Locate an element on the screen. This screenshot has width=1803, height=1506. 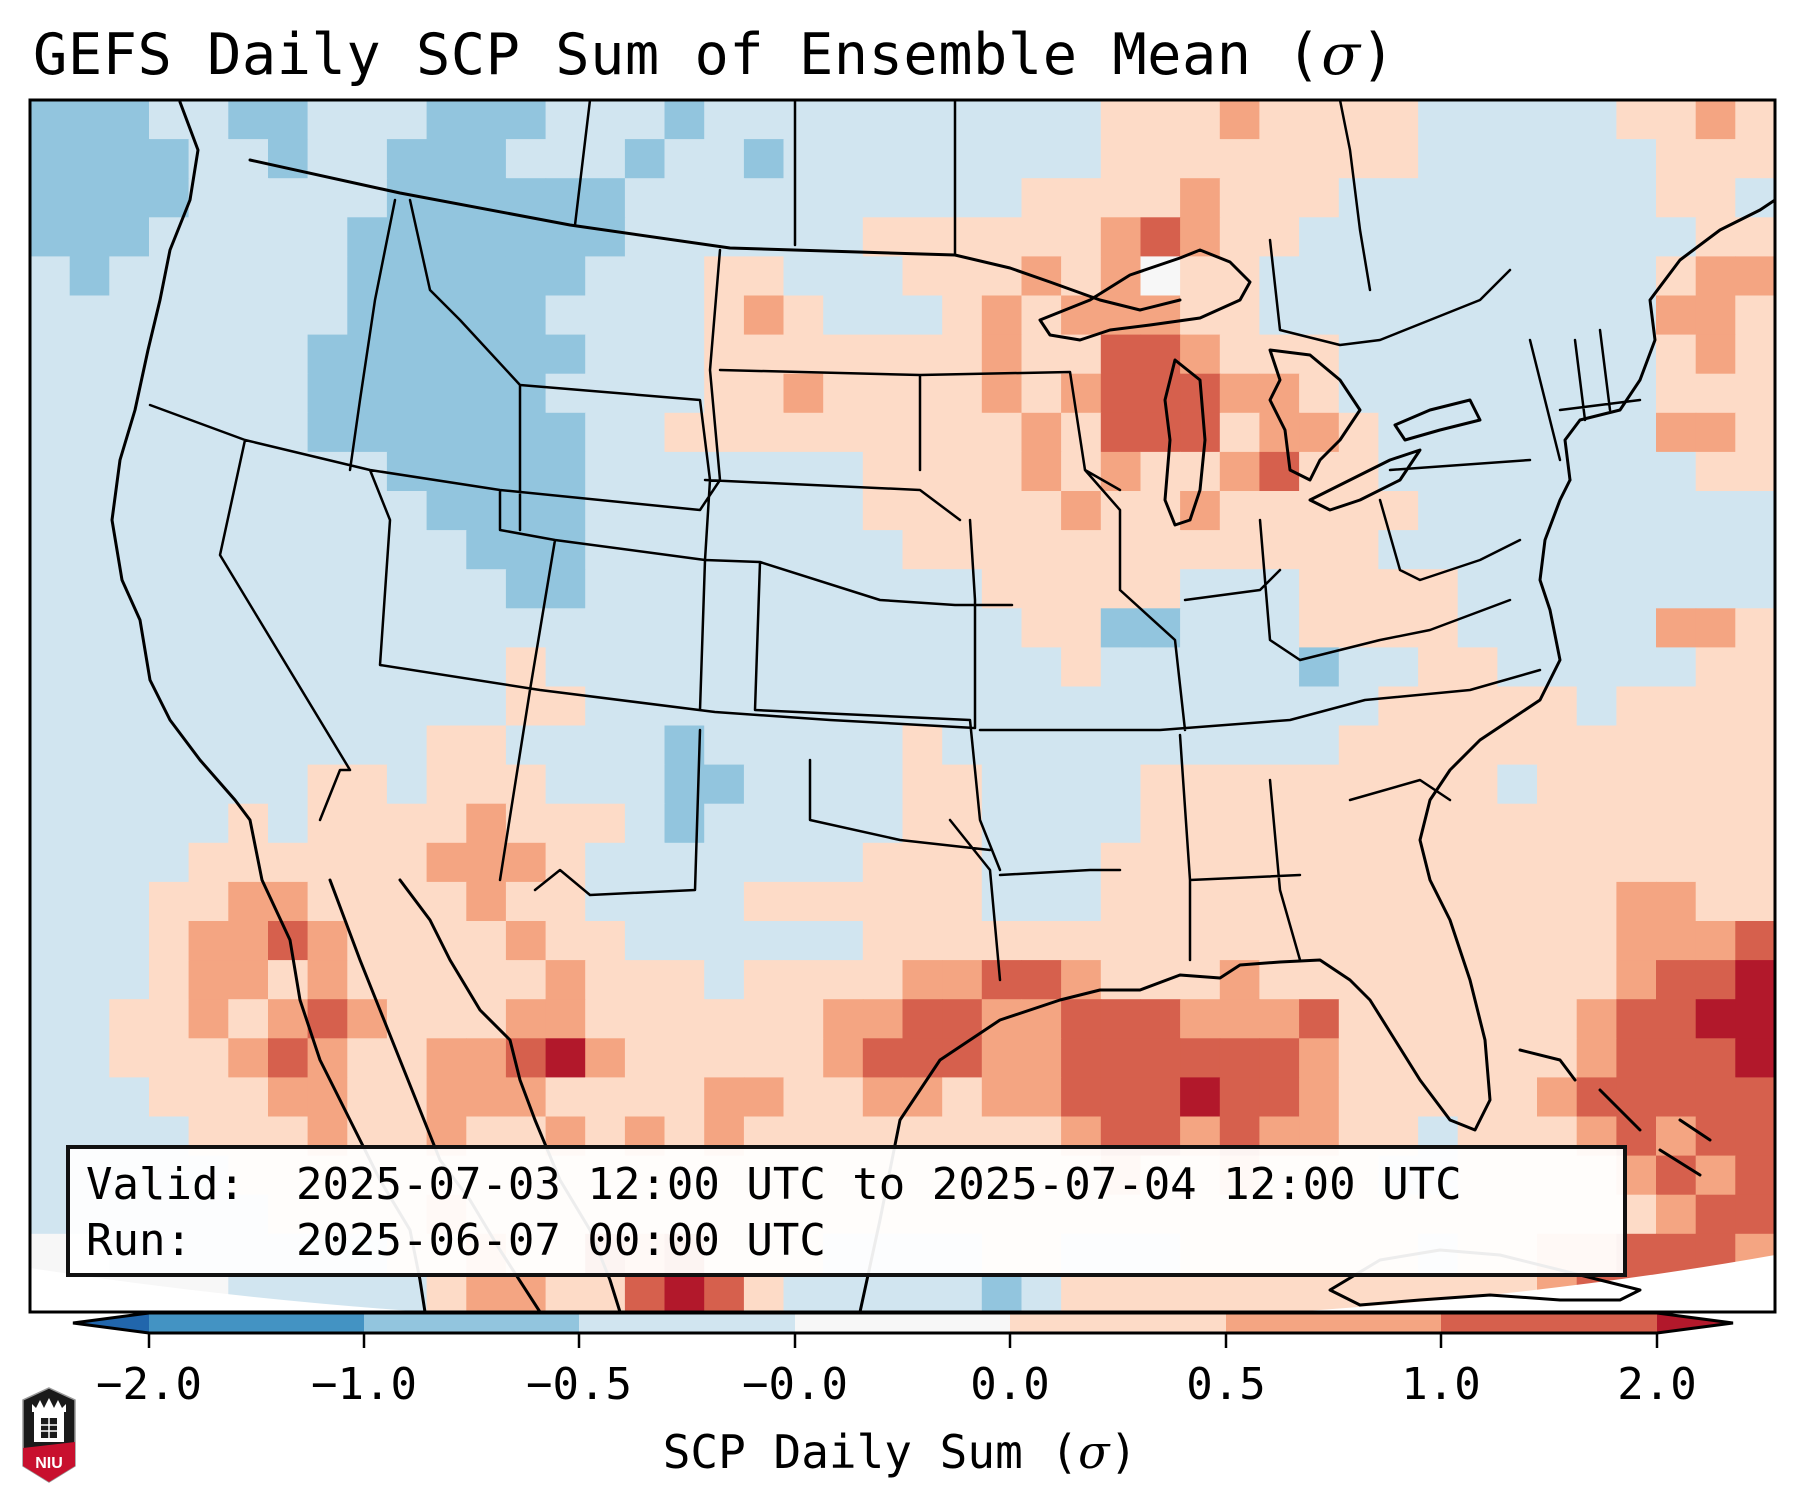
chart-title: GEFS Daily SCP Sum of Ensemble Mean (σ) is located at coordinates (714, 55).